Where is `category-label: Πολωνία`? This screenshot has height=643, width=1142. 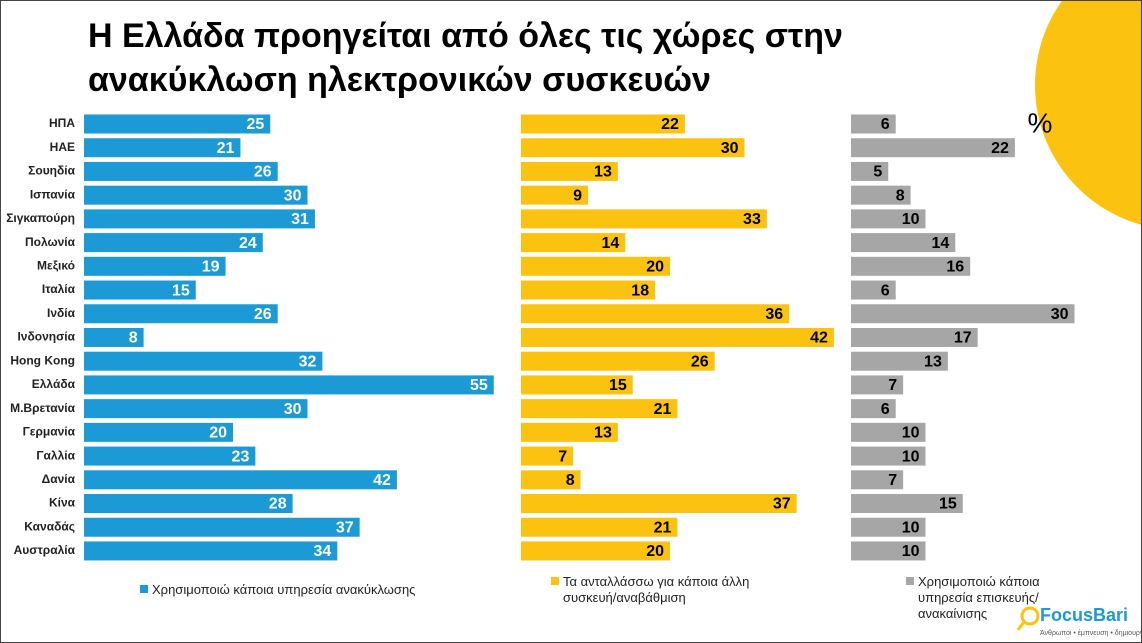
category-label: Πολωνία is located at coordinates (50, 242).